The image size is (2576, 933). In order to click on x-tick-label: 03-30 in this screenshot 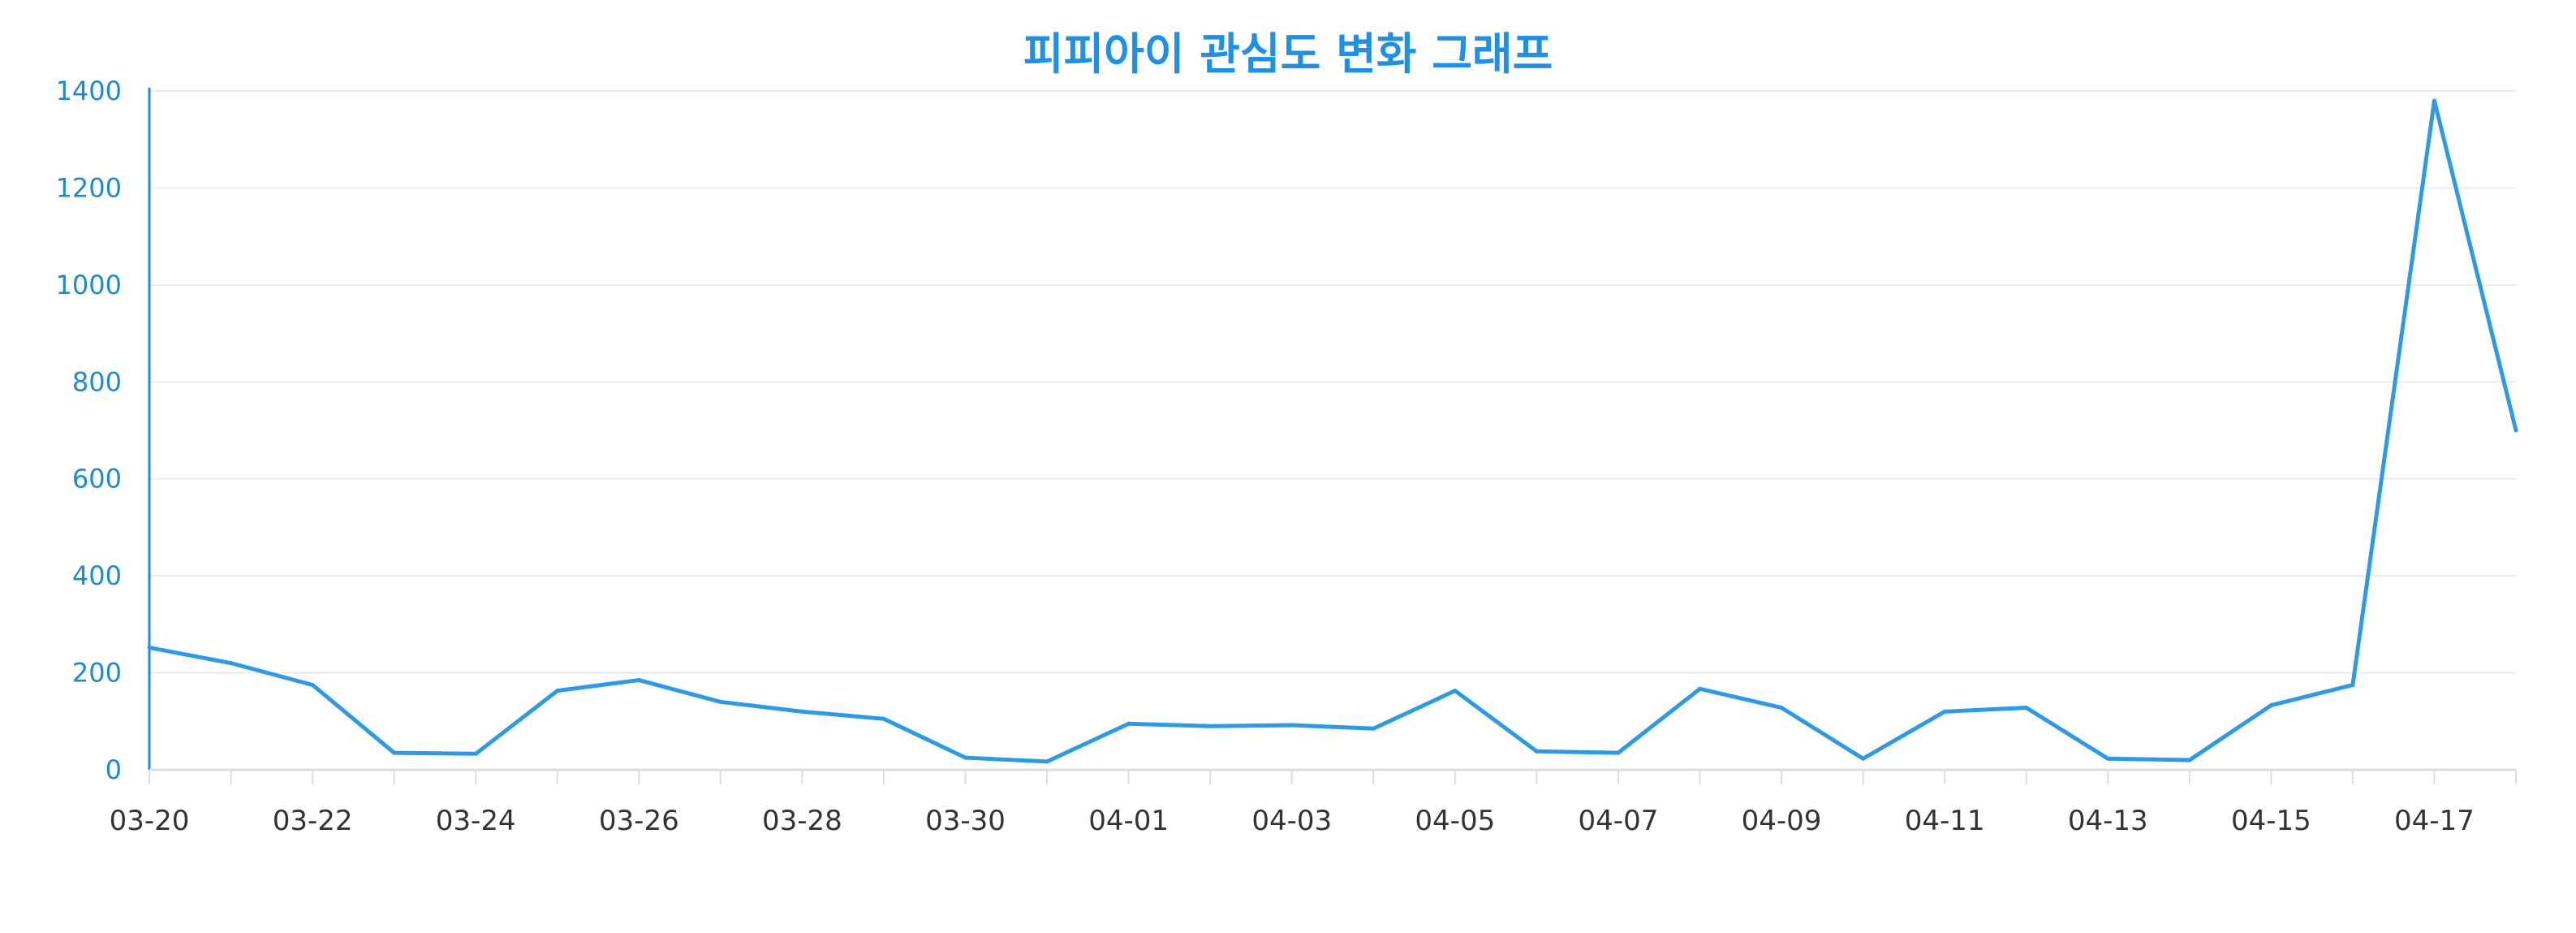, I will do `click(966, 821)`.